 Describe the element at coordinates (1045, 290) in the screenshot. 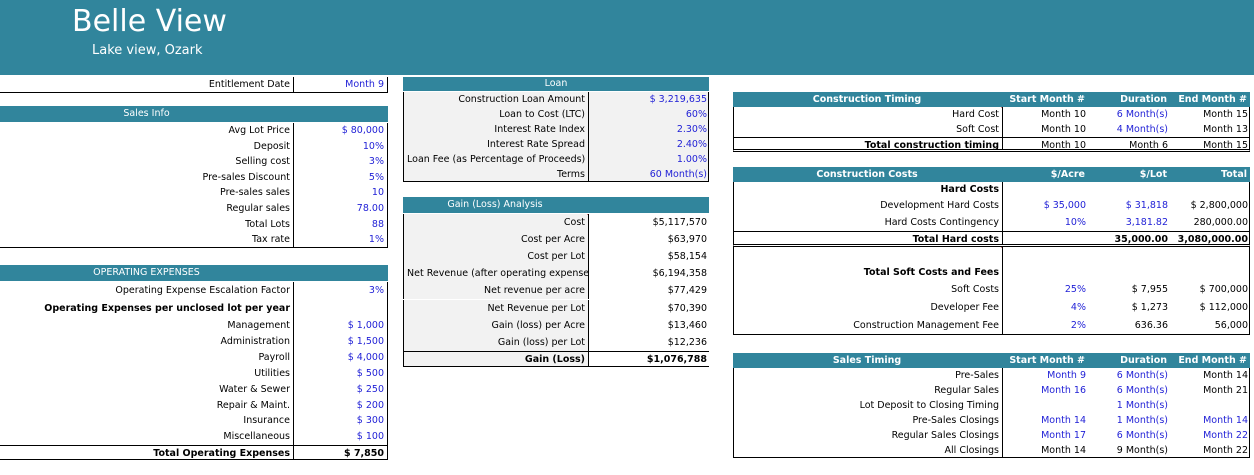

I see `soft-cost-acre: 25%` at that location.